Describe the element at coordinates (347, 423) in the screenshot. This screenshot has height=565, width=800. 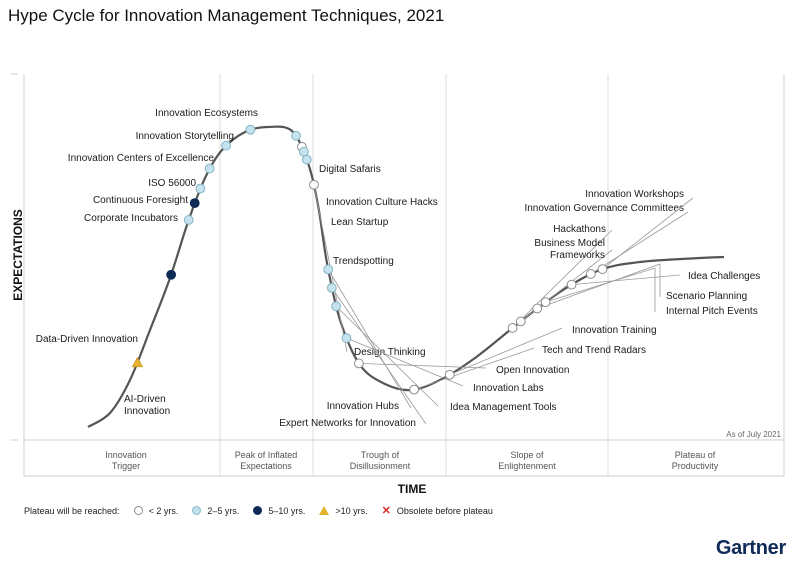
I see `point-label: Expert Networks for Innovation` at that location.